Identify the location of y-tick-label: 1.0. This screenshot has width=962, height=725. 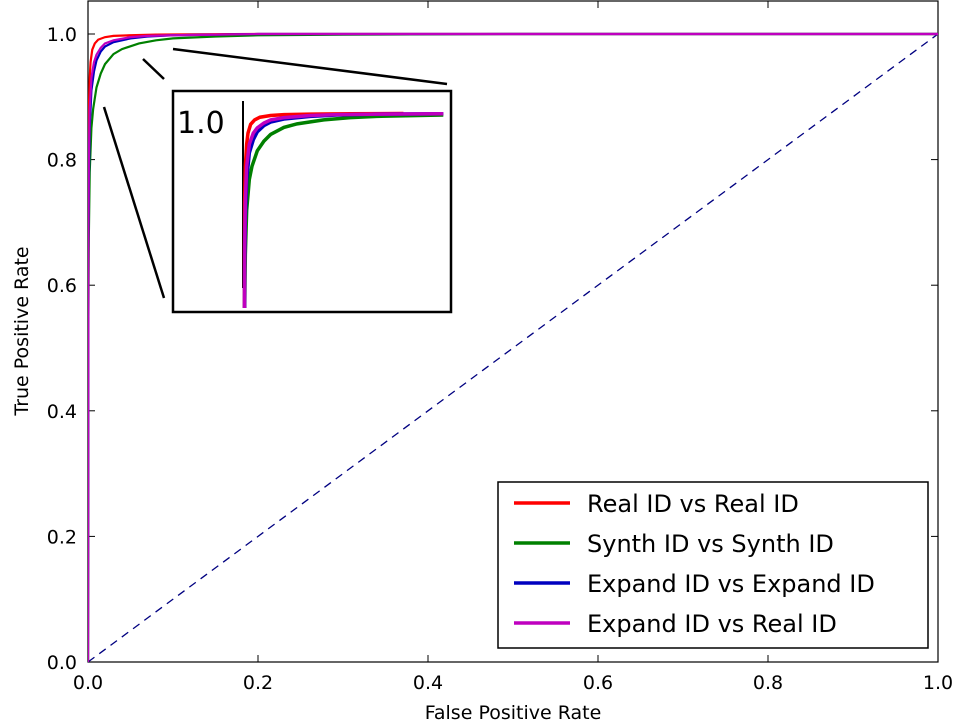
(62, 35).